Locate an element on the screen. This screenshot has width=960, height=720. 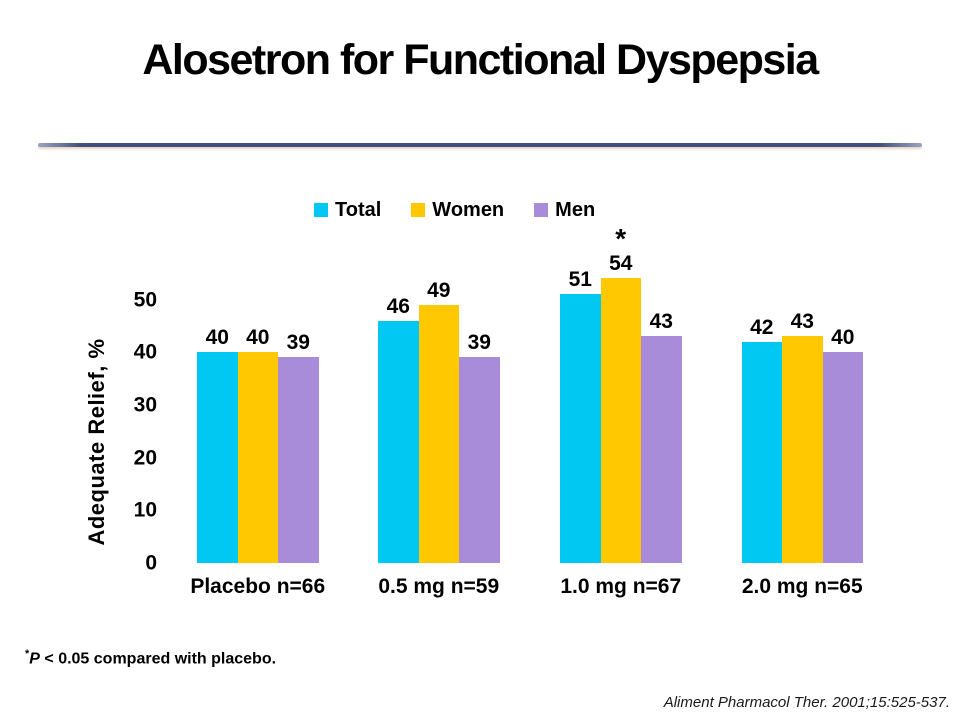
bar-men-group1 is located at coordinates (298, 460).